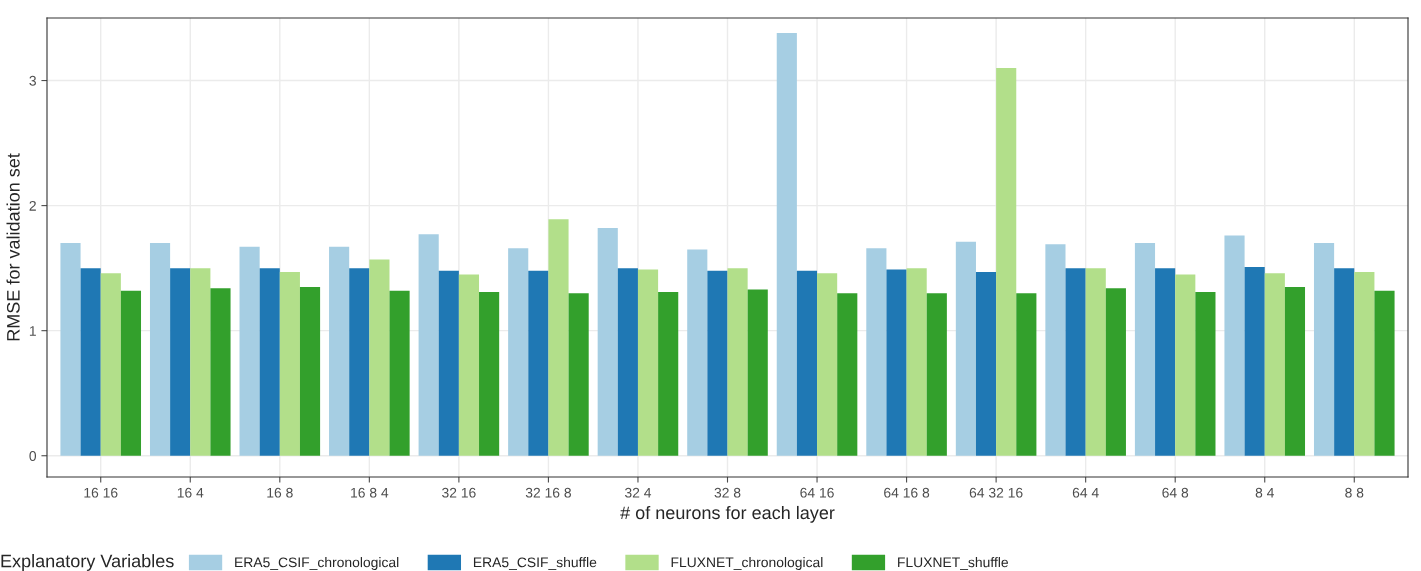  I want to click on x-tick-label: 8 4, so click(1264, 492).